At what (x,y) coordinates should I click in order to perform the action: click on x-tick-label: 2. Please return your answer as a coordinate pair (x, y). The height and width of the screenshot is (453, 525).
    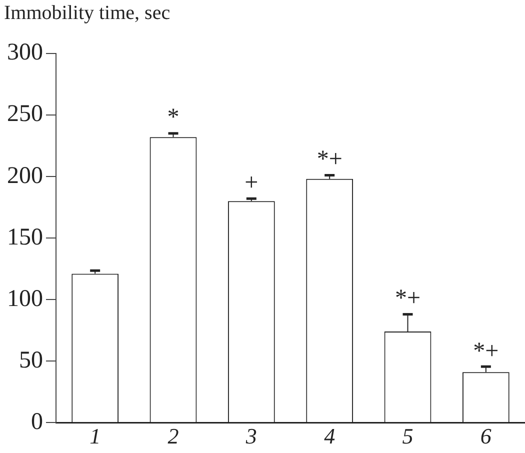
    Looking at the image, I should click on (173, 436).